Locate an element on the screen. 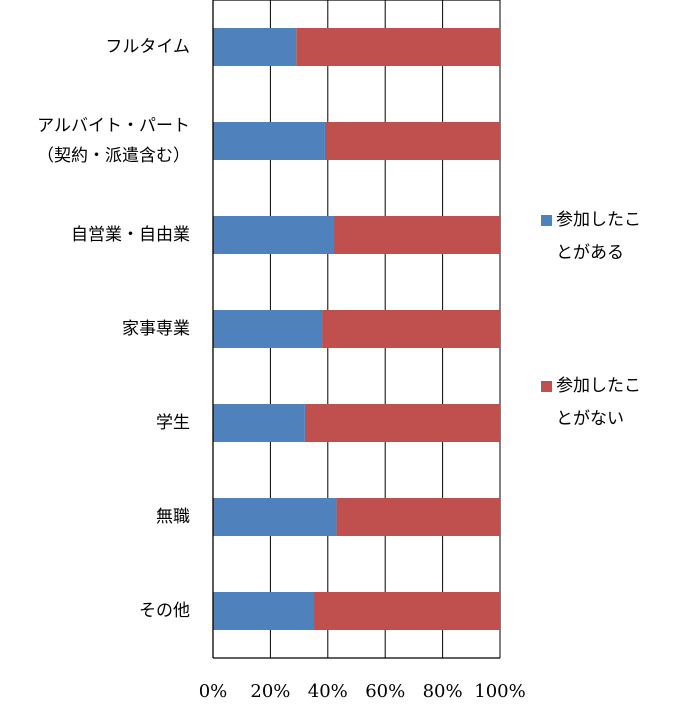 The height and width of the screenshot is (711, 684). legend-label-1-0: 参加したこ is located at coordinates (598, 386).